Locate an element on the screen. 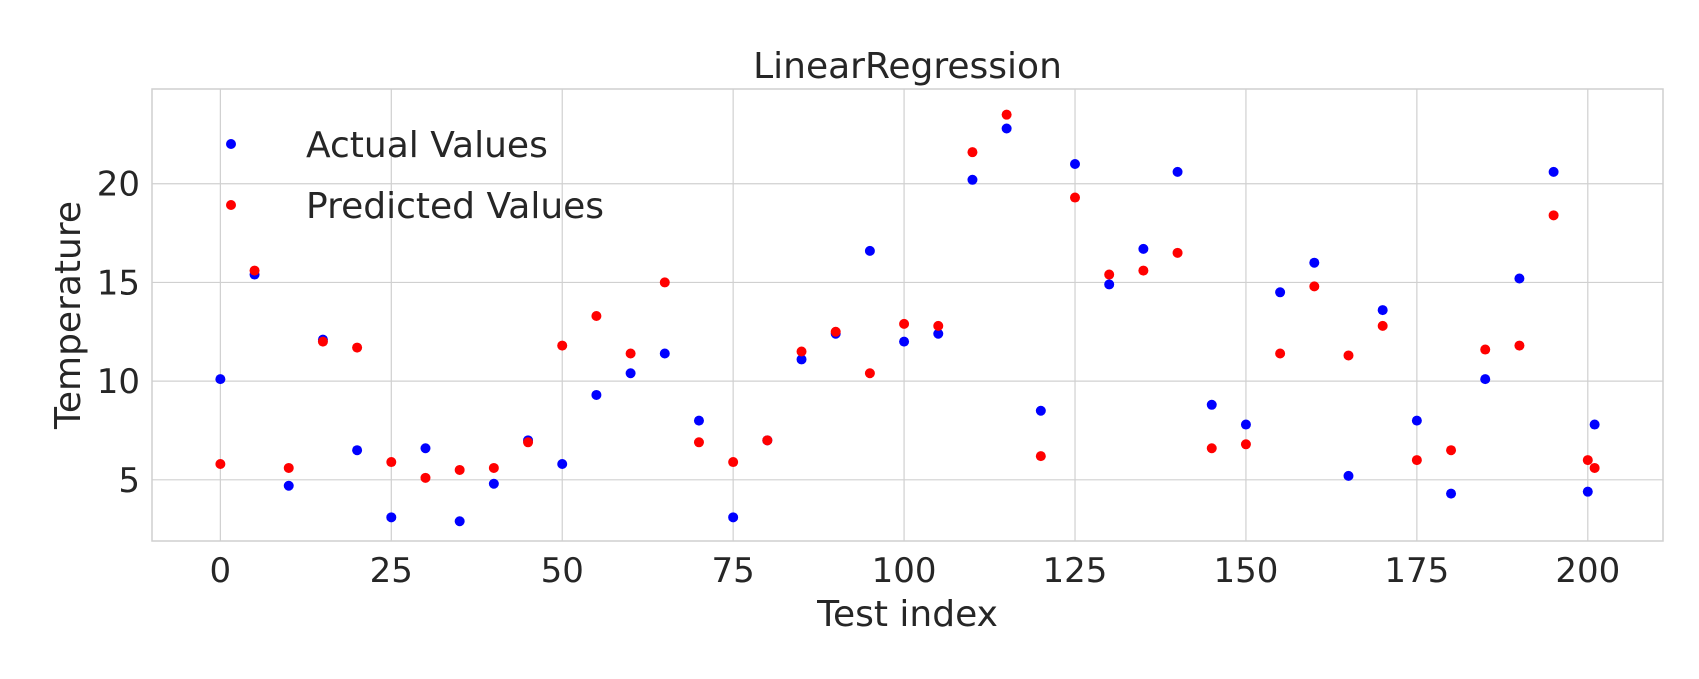  x-axis-label: Test index is located at coordinates (907, 614).